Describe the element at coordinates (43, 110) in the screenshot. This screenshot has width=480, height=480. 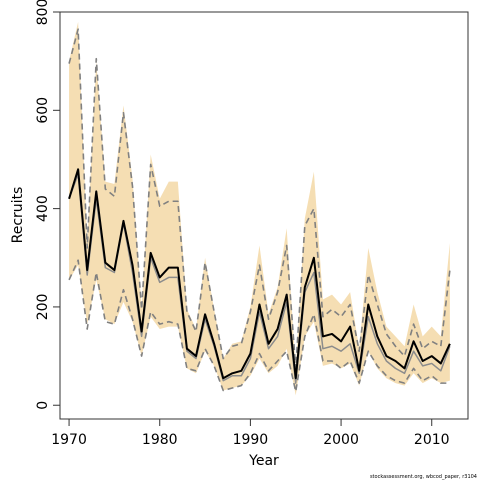
I see `y-tick-label: 600` at that location.